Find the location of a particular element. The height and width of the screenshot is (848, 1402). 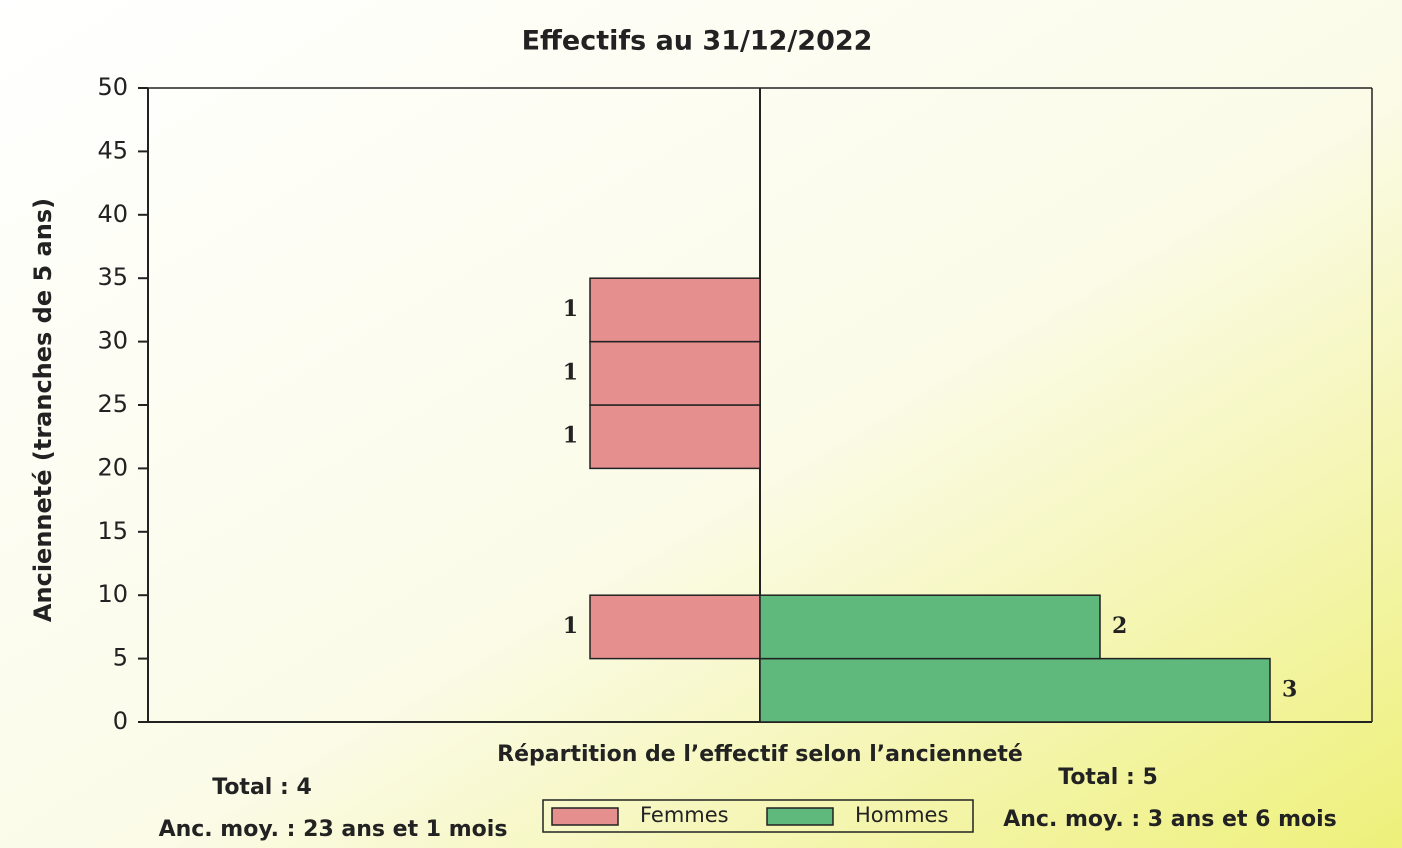

legend-label: Hommes is located at coordinates (901, 815).